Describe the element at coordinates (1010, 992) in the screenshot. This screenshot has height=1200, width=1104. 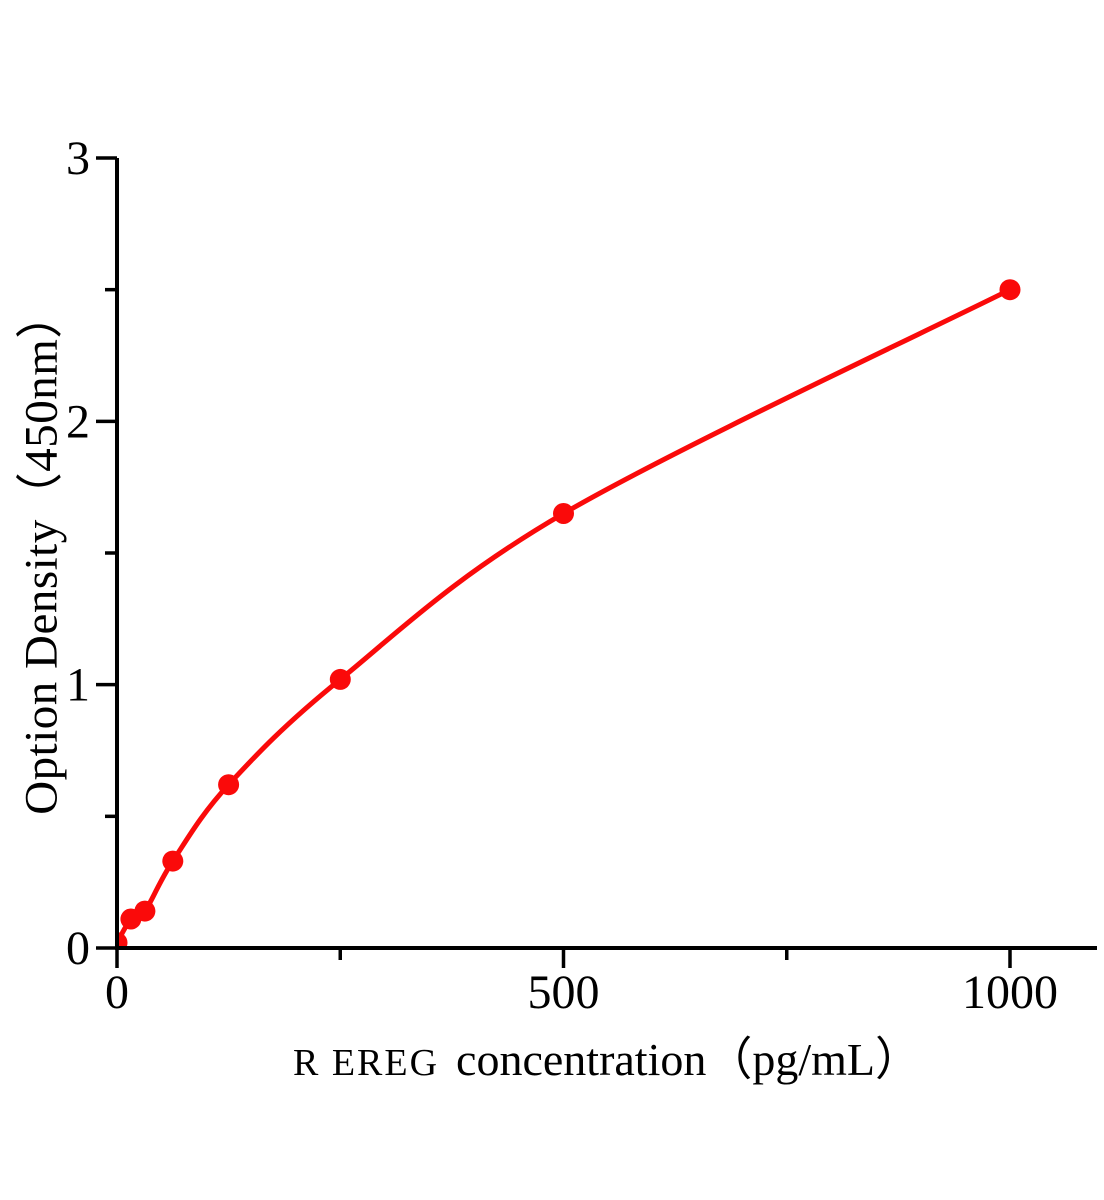
I see `x-tick-label: 1000` at that location.